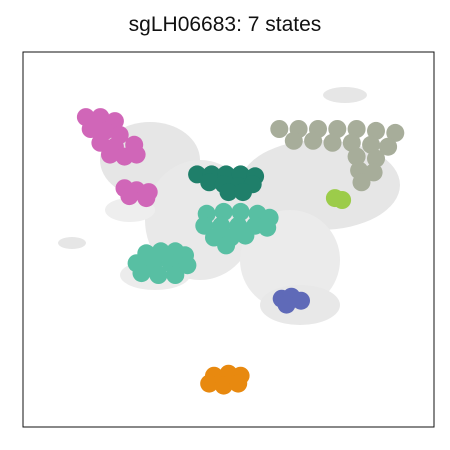  I want to click on cluster-6-point, so click(342, 200).